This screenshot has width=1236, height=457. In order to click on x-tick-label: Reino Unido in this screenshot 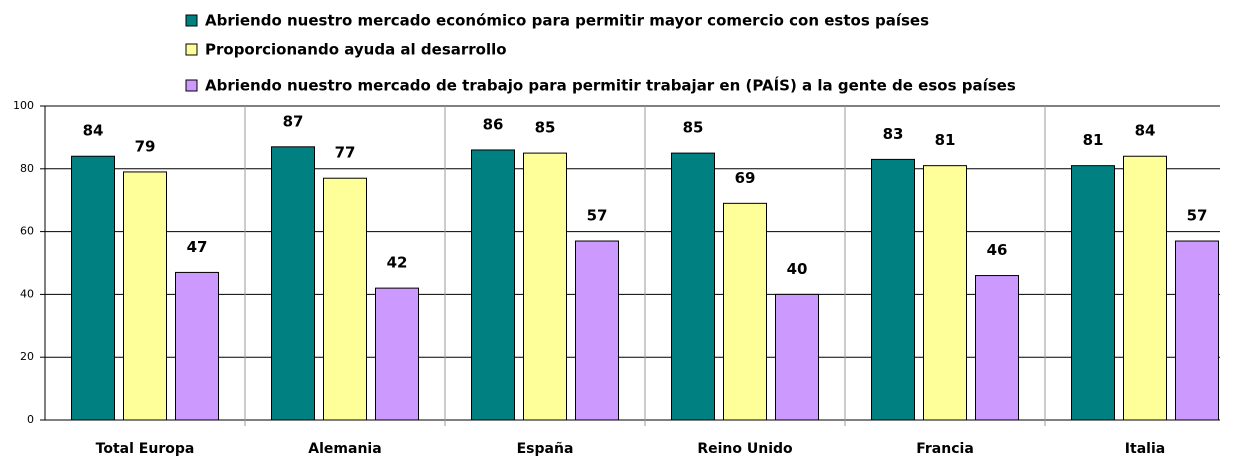, I will do `click(745, 449)`.